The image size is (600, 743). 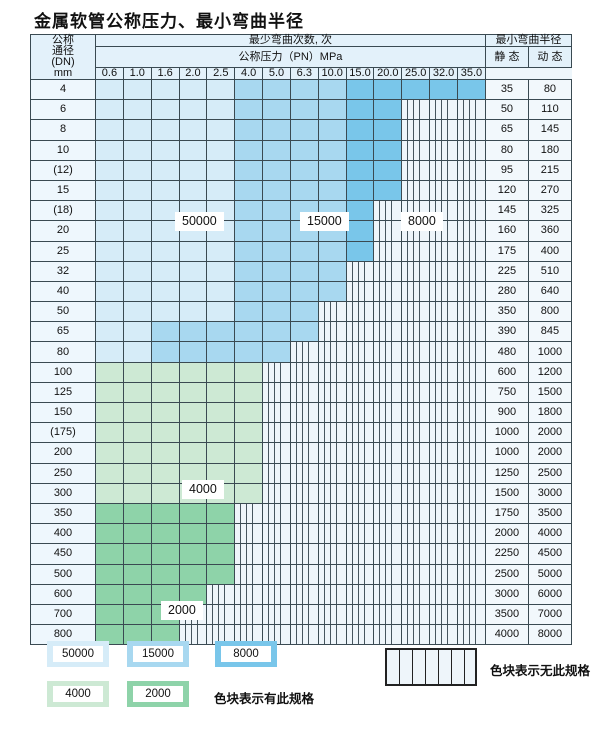 I want to click on cell-dn800-pn32.0, so click(x=443, y=635).